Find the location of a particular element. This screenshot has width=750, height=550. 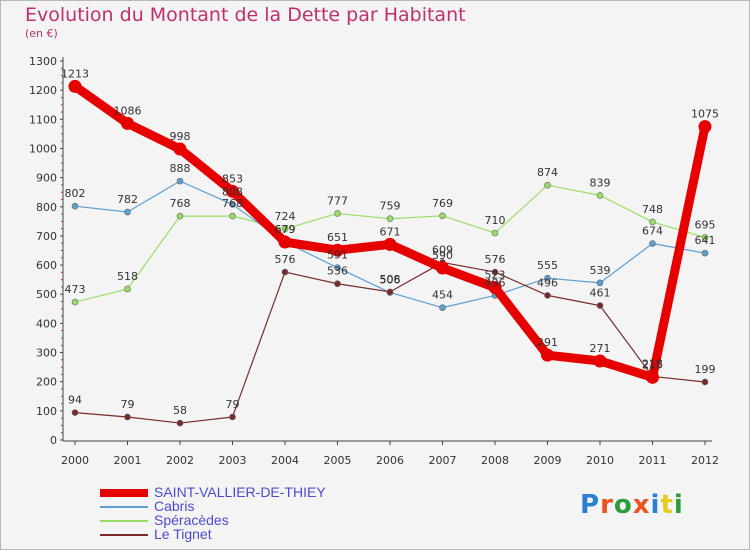

y-tick-label: 800 is located at coordinates (46, 207).